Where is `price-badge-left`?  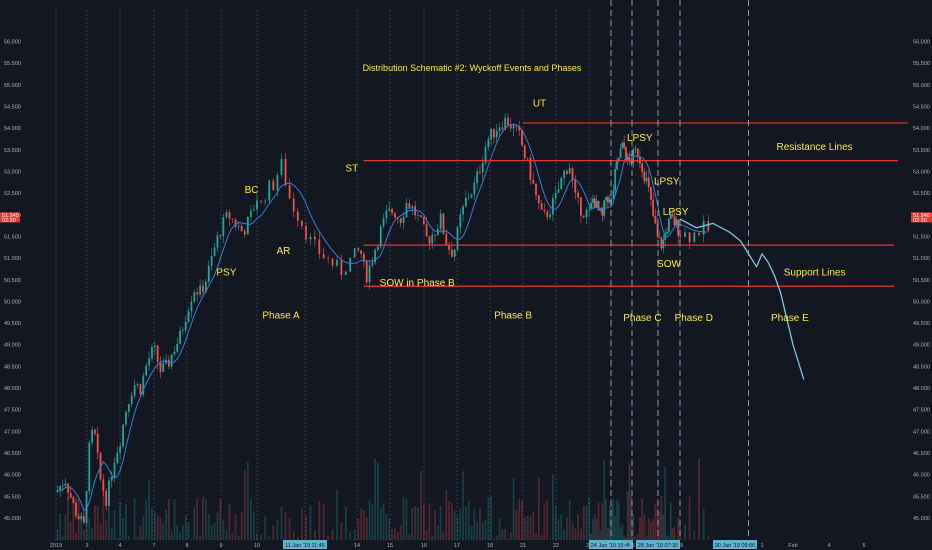 price-badge-left is located at coordinates (10, 217).